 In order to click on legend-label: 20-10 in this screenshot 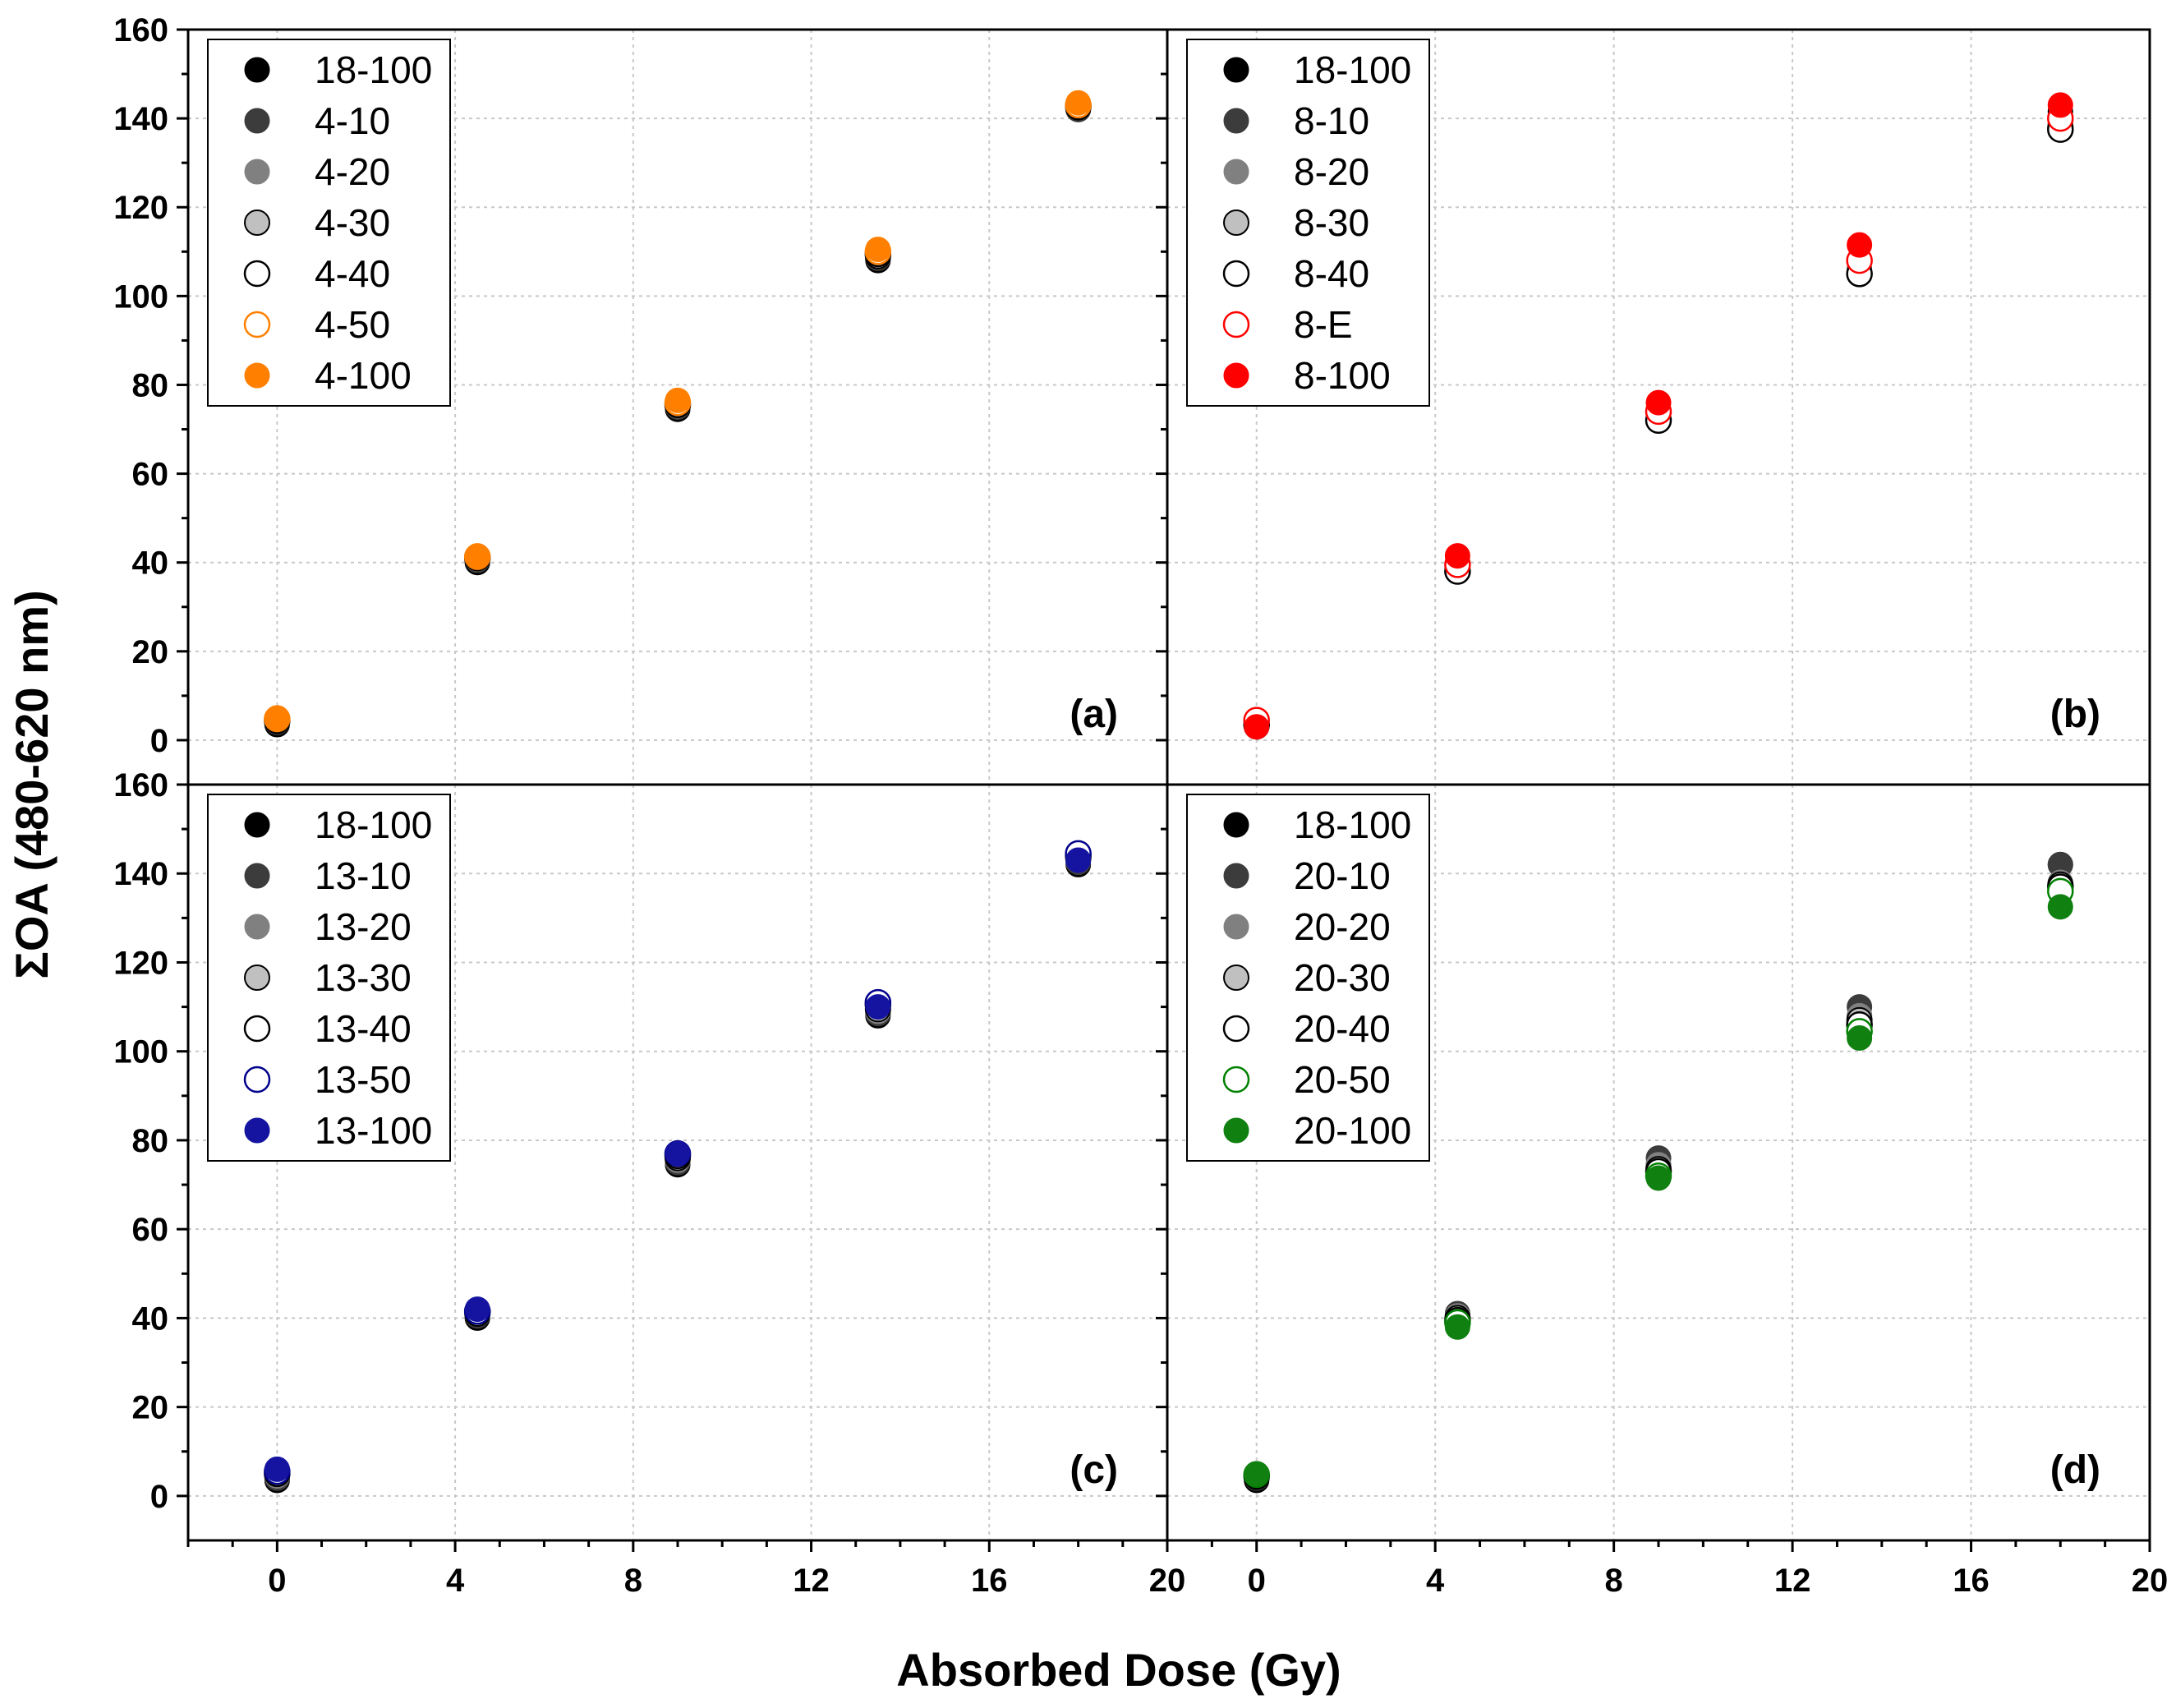, I will do `click(1342, 875)`.